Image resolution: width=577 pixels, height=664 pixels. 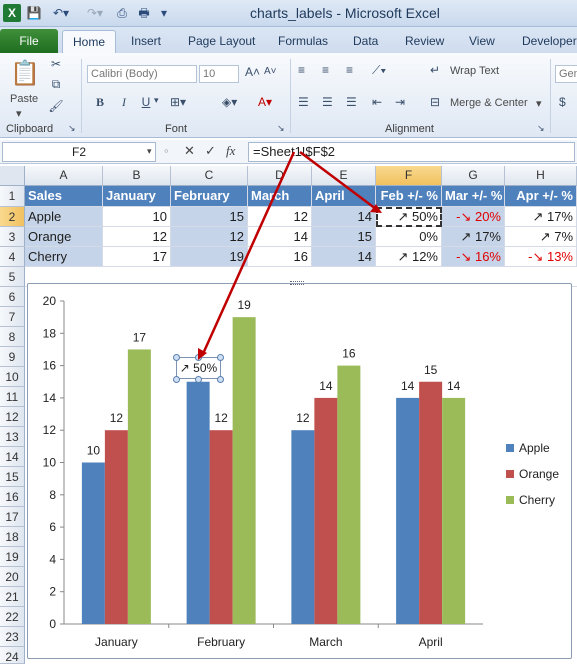 I want to click on orientation-icon: ⟋▾, so click(x=379, y=70).